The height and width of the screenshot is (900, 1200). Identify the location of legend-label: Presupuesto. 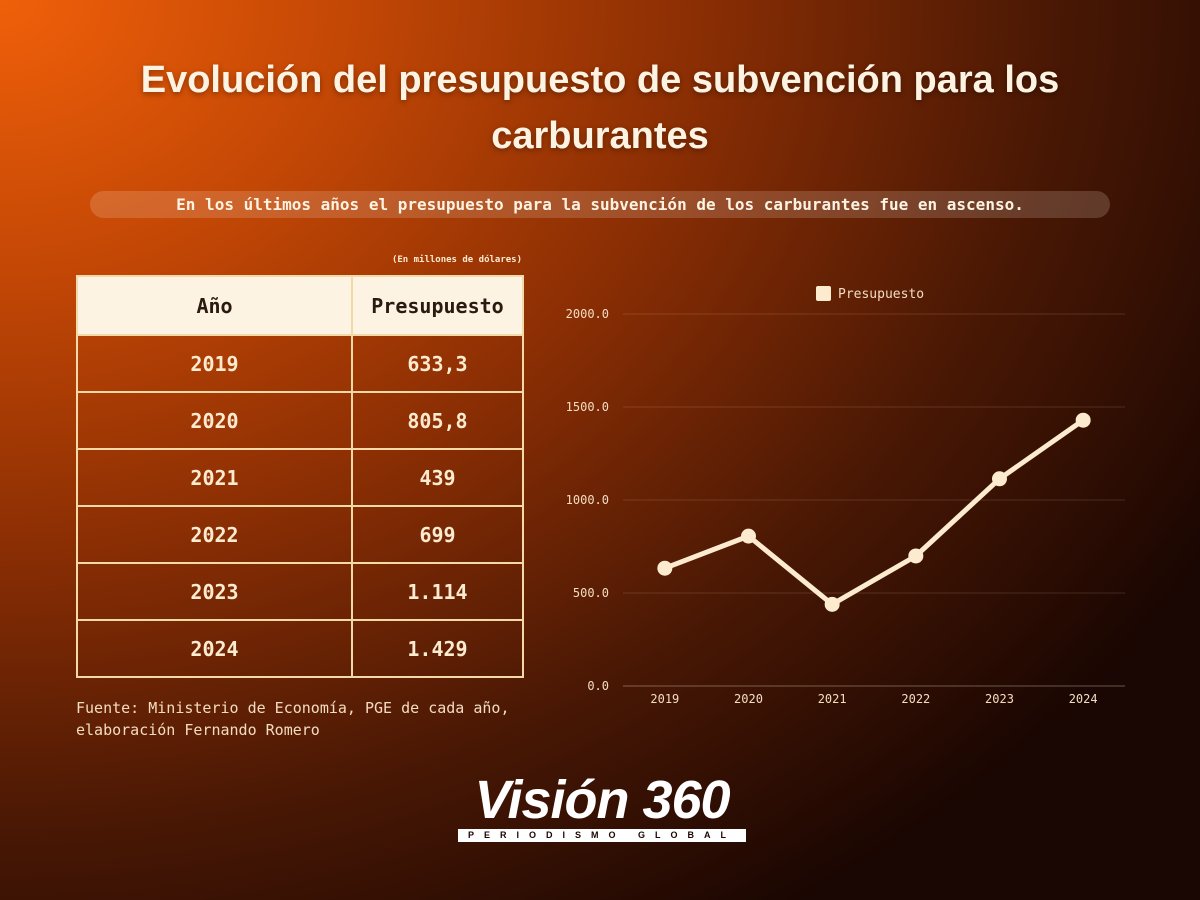
(881, 294).